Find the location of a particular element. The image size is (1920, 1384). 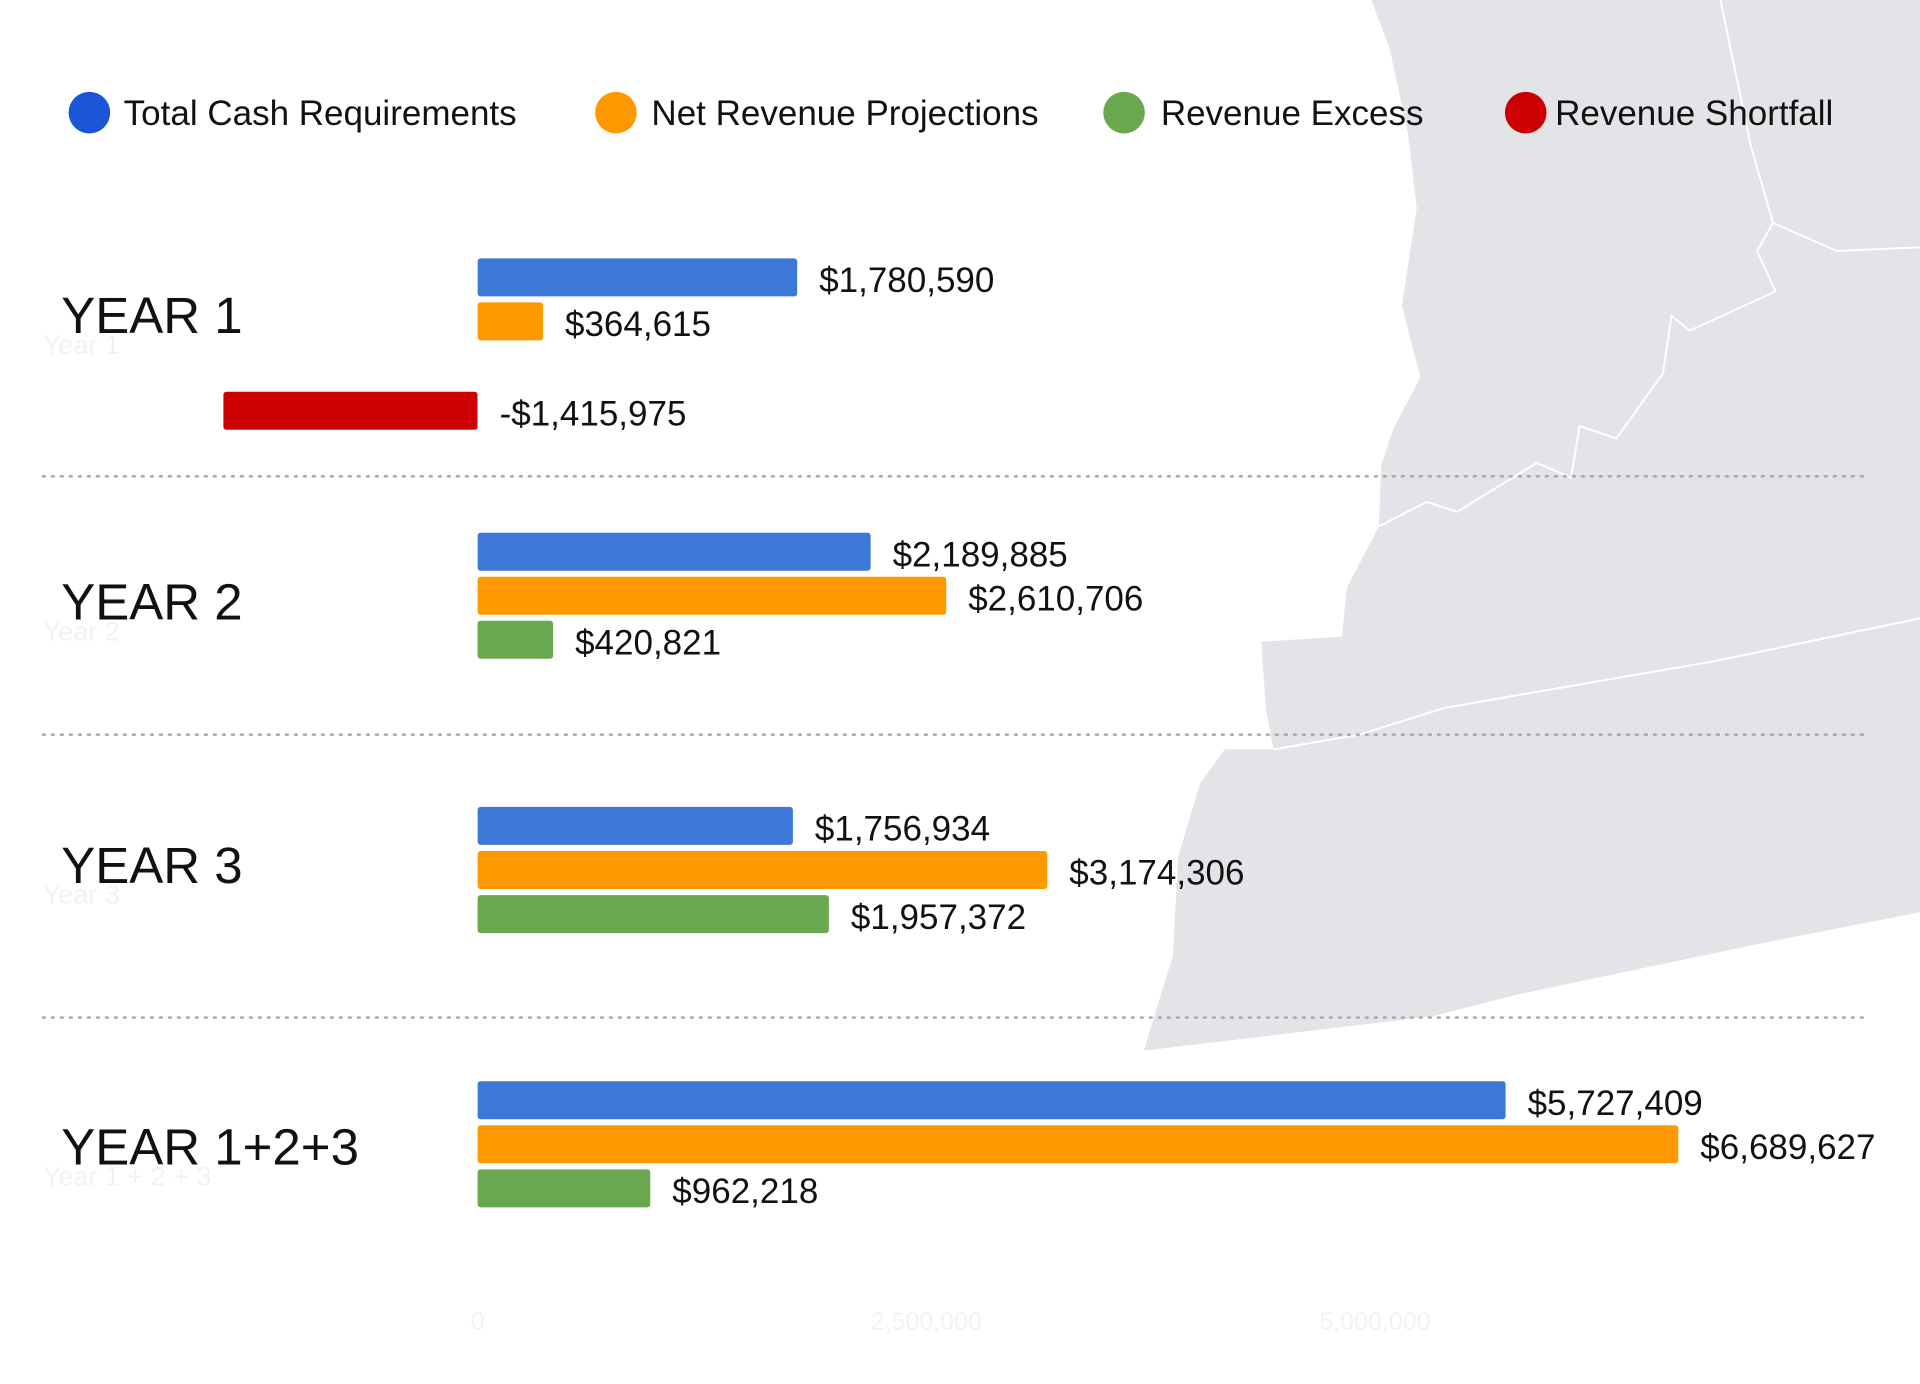

group-sublabel: Year 3 is located at coordinates (81, 895).